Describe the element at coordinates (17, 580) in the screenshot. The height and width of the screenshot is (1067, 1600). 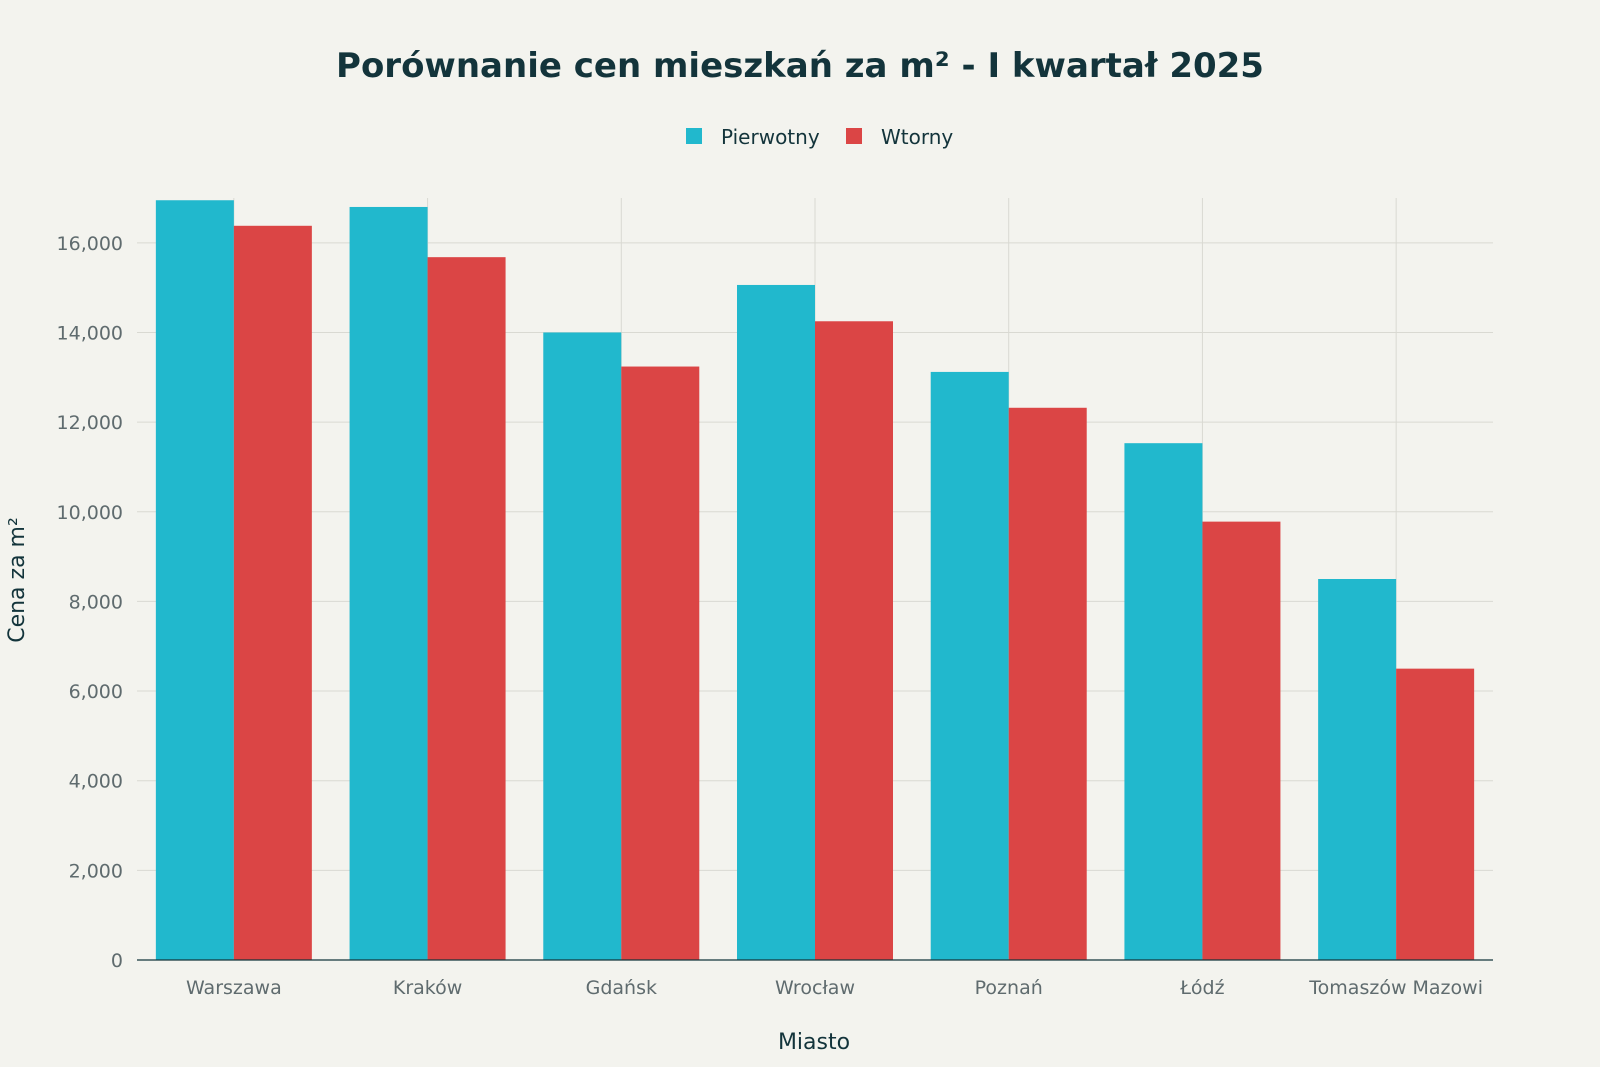
I see `y-axis-title: Cena za m²` at that location.